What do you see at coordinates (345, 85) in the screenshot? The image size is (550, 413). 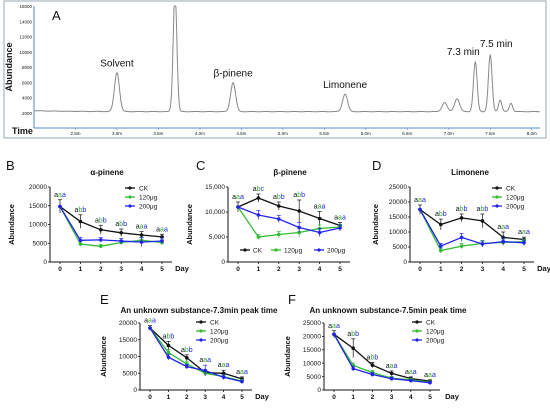 I see `peak-label: Limonene` at bounding box center [345, 85].